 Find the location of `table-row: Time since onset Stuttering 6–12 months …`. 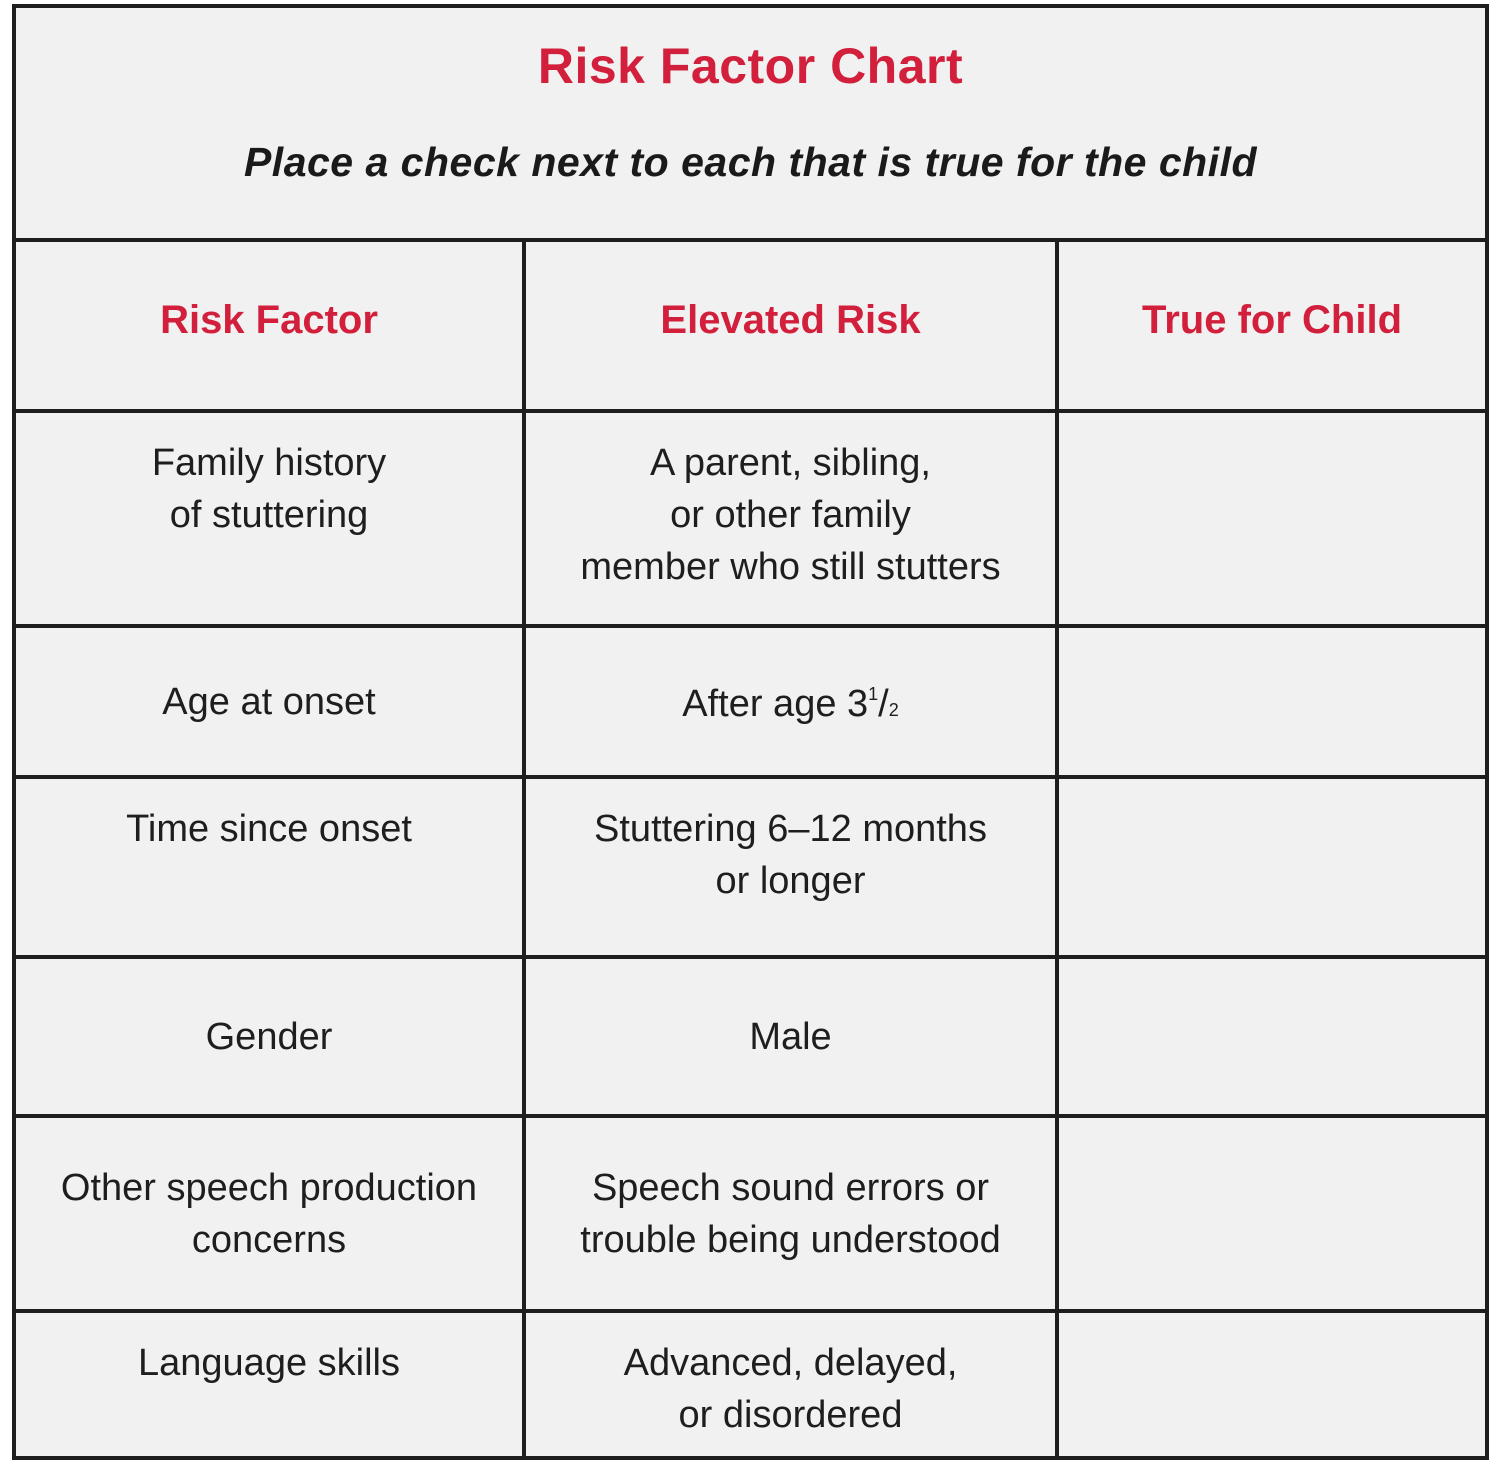

table-row: Time since onset Stuttering 6–12 months … is located at coordinates (750, 867).